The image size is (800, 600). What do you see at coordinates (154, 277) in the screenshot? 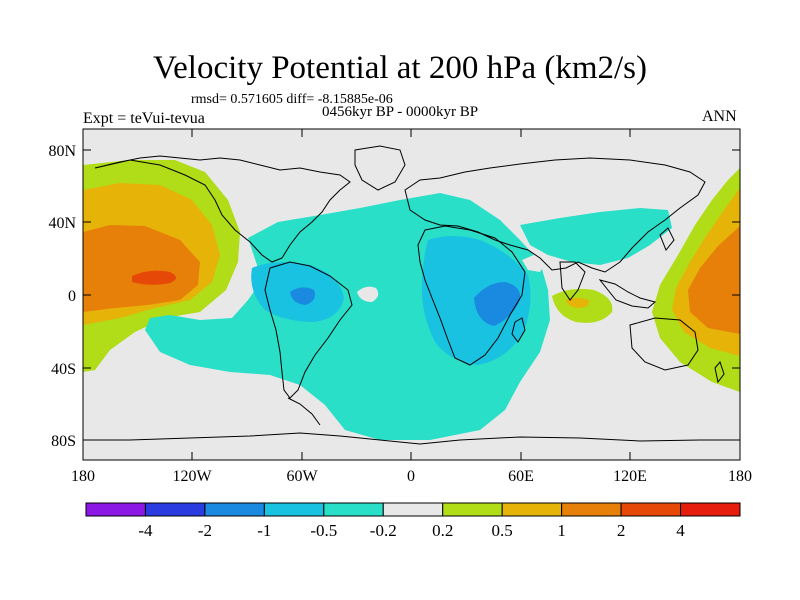
I see `pacific-west-max-region` at bounding box center [154, 277].